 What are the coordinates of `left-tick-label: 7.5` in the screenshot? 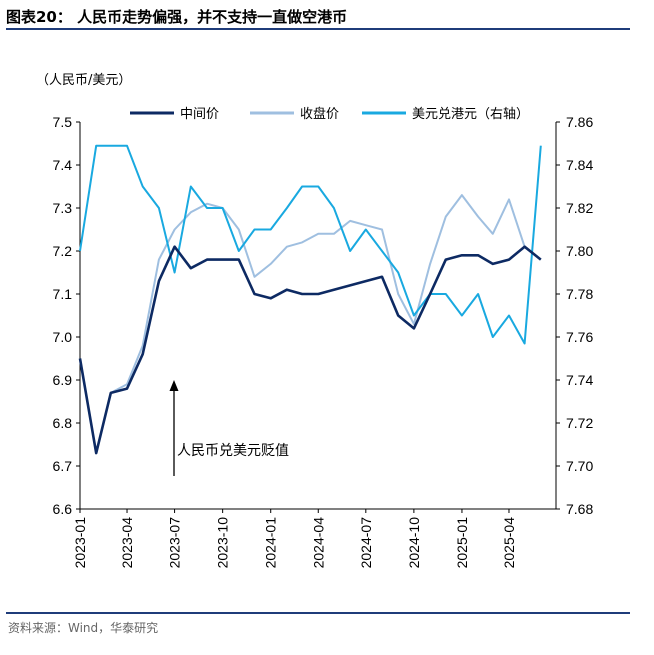 It's located at (63, 122).